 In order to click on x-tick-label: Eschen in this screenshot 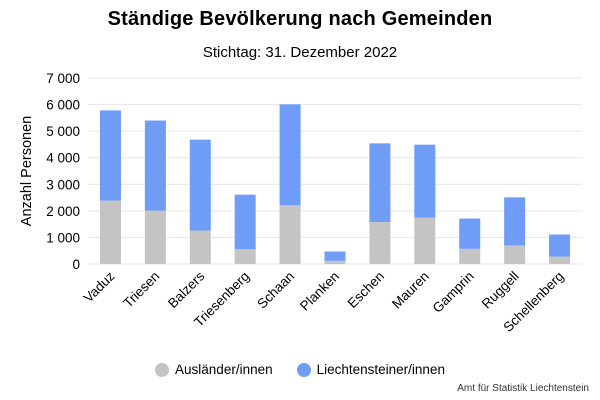, I will do `click(366, 290)`.